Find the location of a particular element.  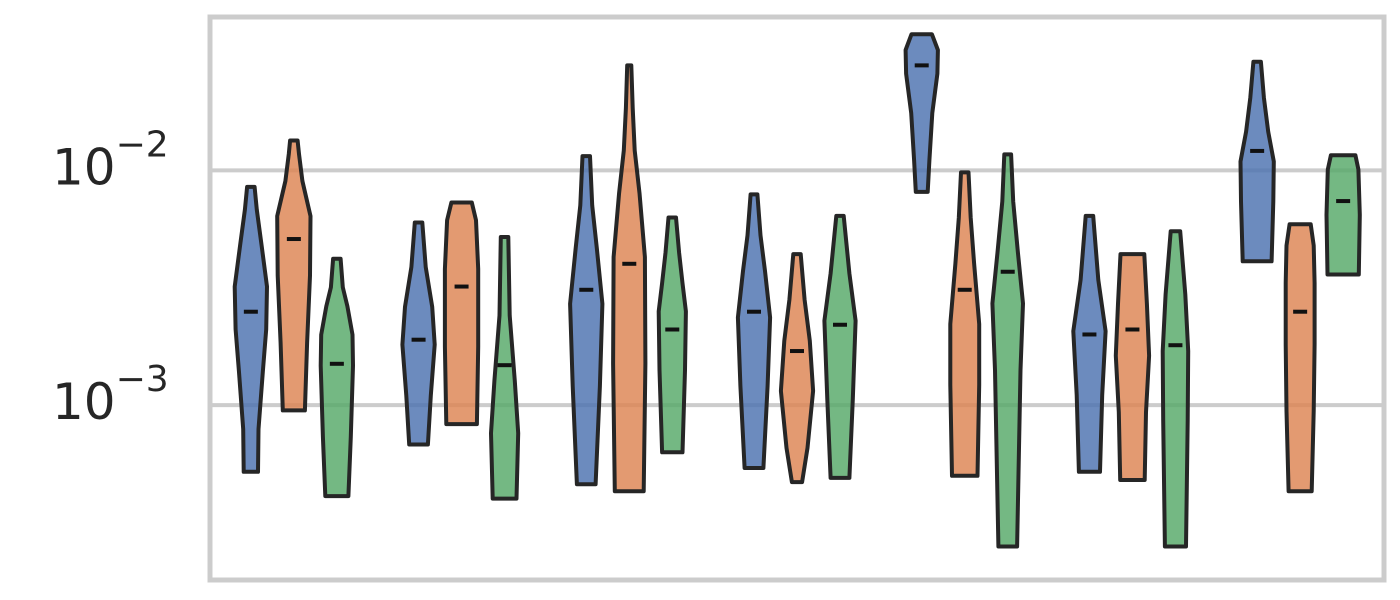

y-tick-exponent: −3 is located at coordinates (142, 379).